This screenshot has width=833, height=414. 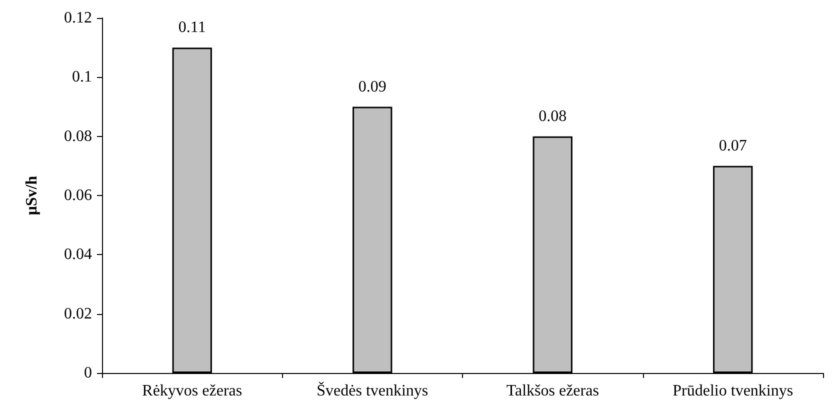 What do you see at coordinates (78, 18) in the screenshot?
I see `y-tick-label: 0.12` at bounding box center [78, 18].